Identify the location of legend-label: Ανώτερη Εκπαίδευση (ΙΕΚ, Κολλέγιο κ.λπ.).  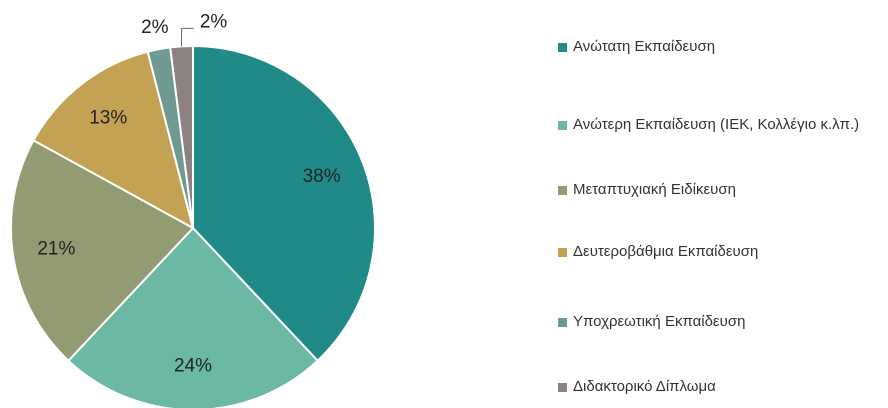
(716, 124).